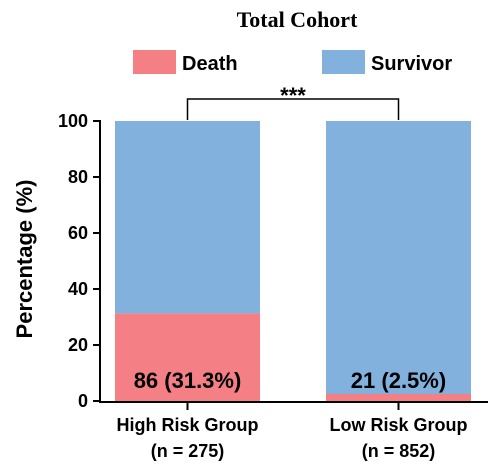 This screenshot has width=500, height=468. Describe the element at coordinates (297, 19) in the screenshot. I see `chart-title: Total Cohort` at that location.